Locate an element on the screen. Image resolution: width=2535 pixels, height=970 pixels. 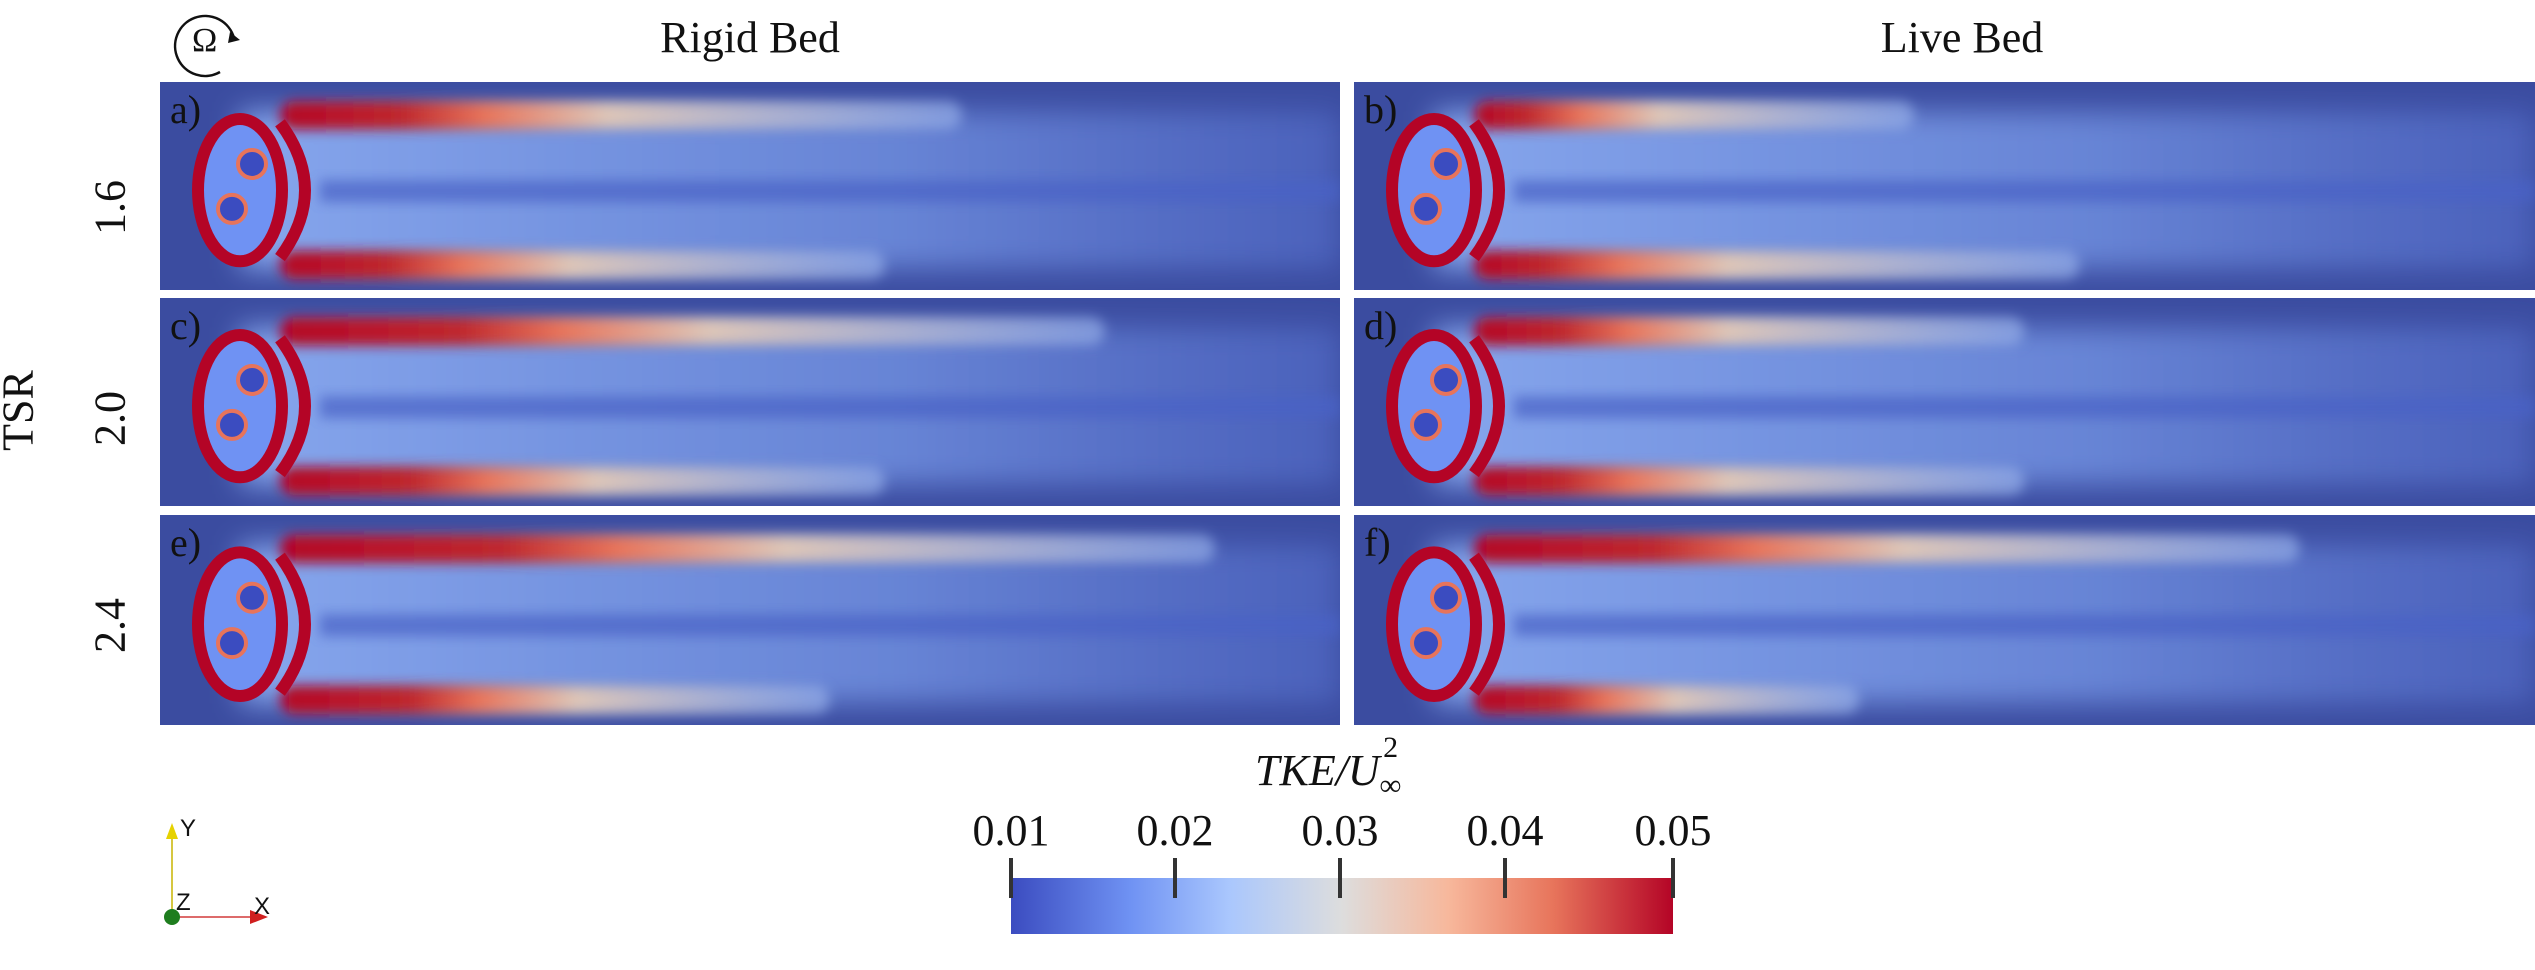
axes-triad: Y Z X is located at coordinates (215, 875).